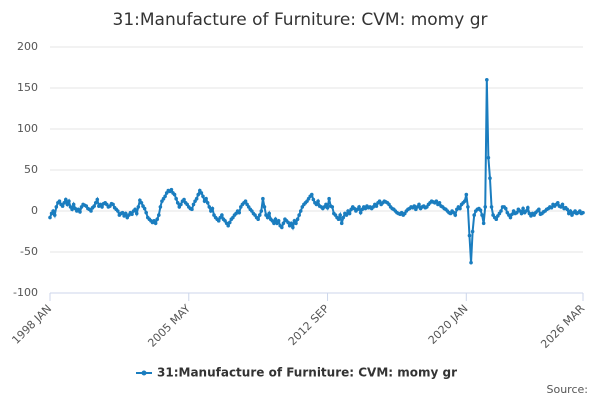 This screenshot has height=400, width=600. Describe the element at coordinates (27, 128) in the screenshot. I see `y-tick-label: 100` at that location.